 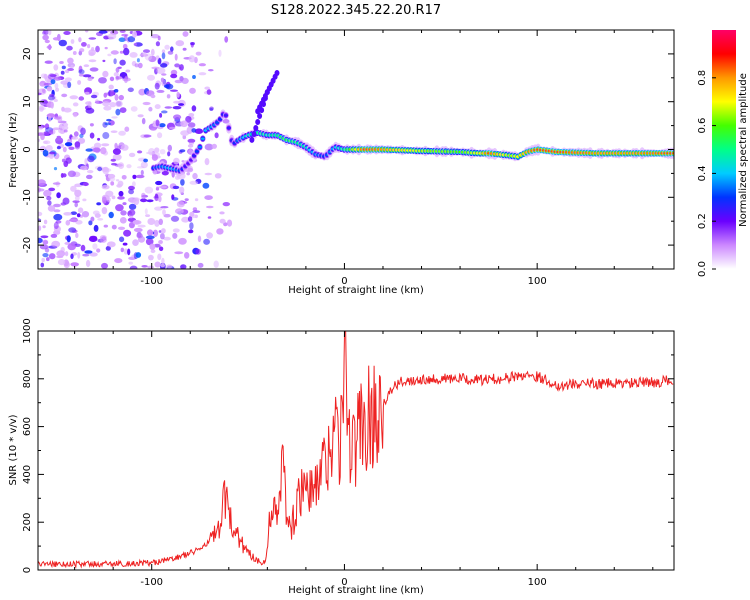 What do you see at coordinates (202, 138) in the screenshot?
I see `ridge-core` at bounding box center [202, 138].